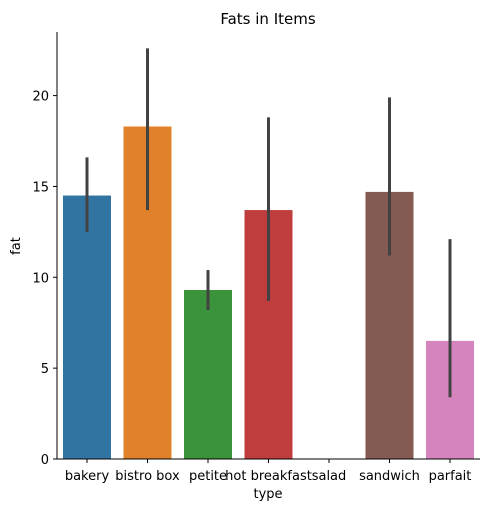 The height and width of the screenshot is (512, 489). I want to click on y-axis-ticks: 0 5 10 15 20, so click(44, 279).